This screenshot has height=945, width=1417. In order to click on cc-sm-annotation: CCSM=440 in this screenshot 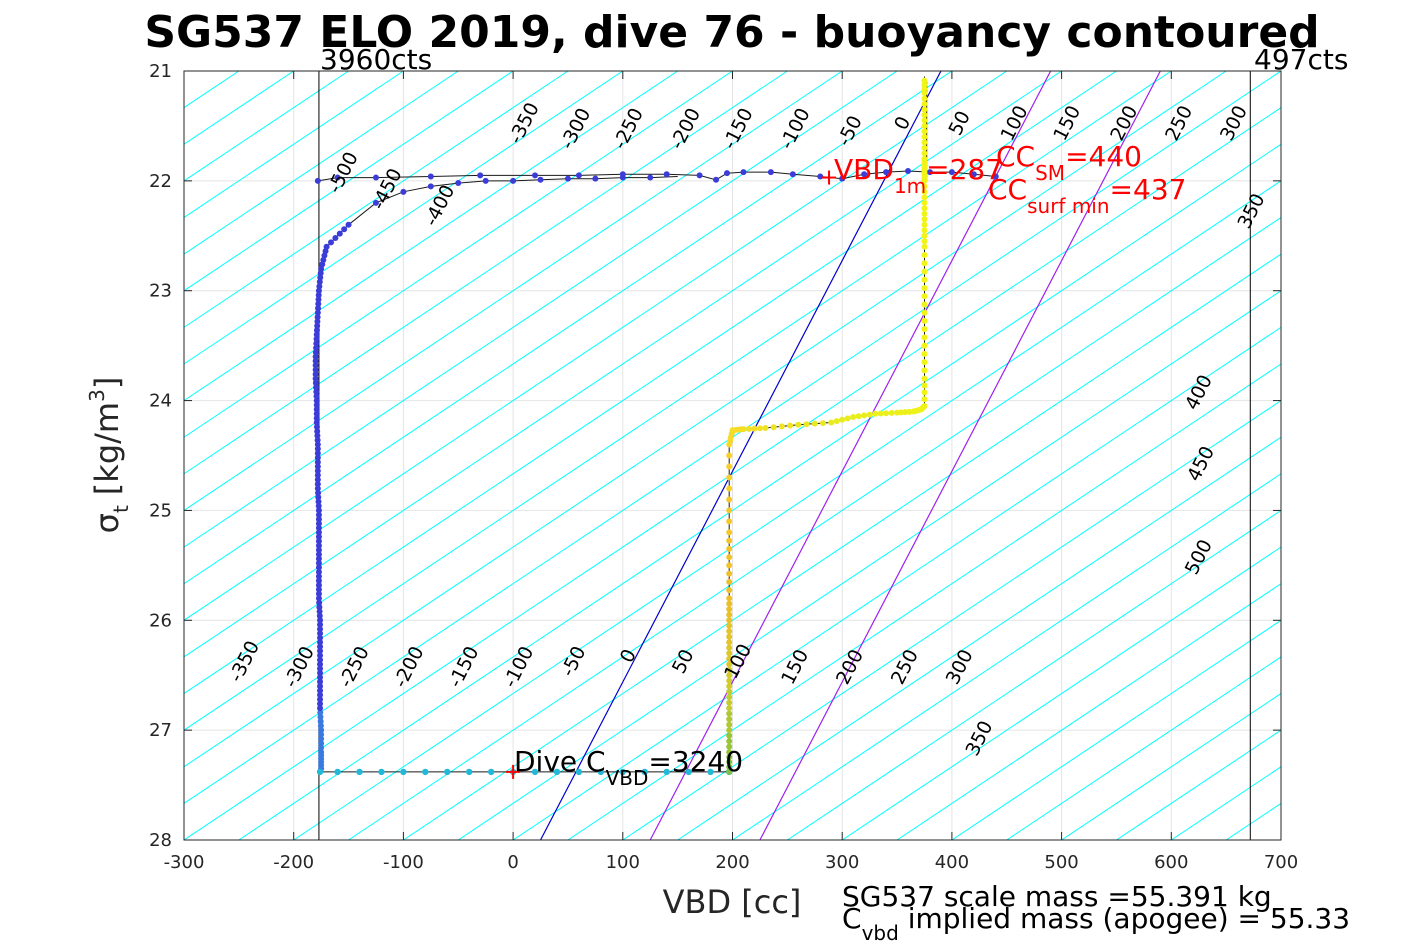, I will do `click(1069, 162)`.